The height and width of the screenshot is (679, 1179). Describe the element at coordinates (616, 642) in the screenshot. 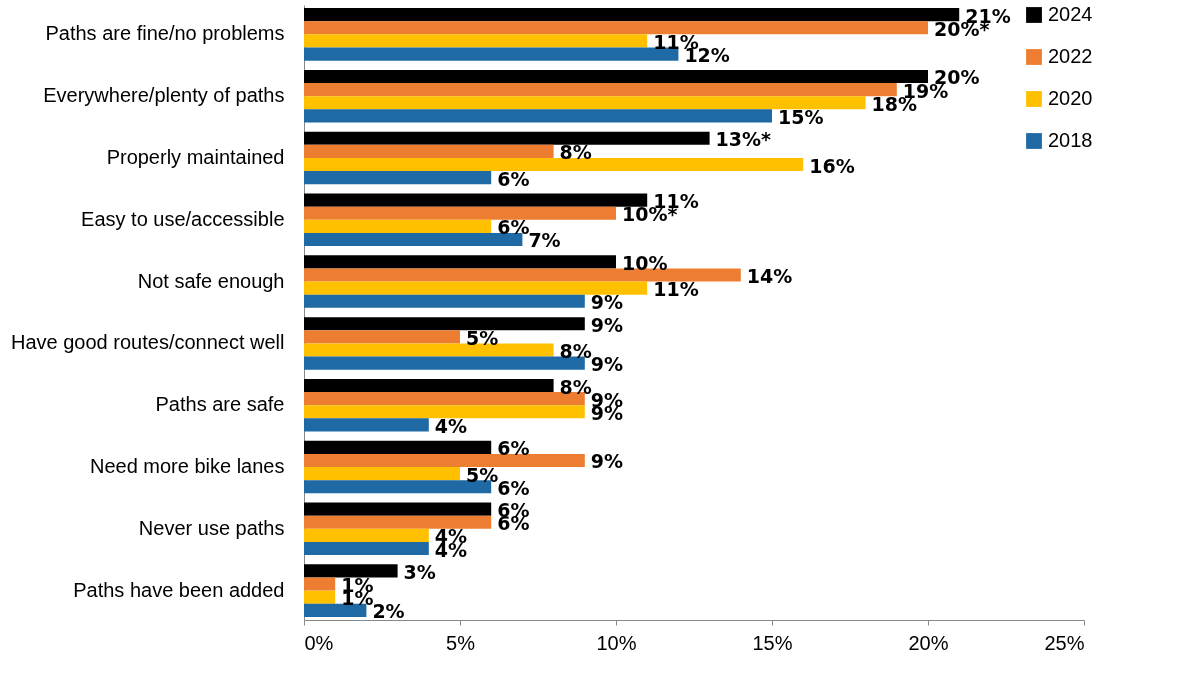

I see `x-tick-label: 10%` at that location.